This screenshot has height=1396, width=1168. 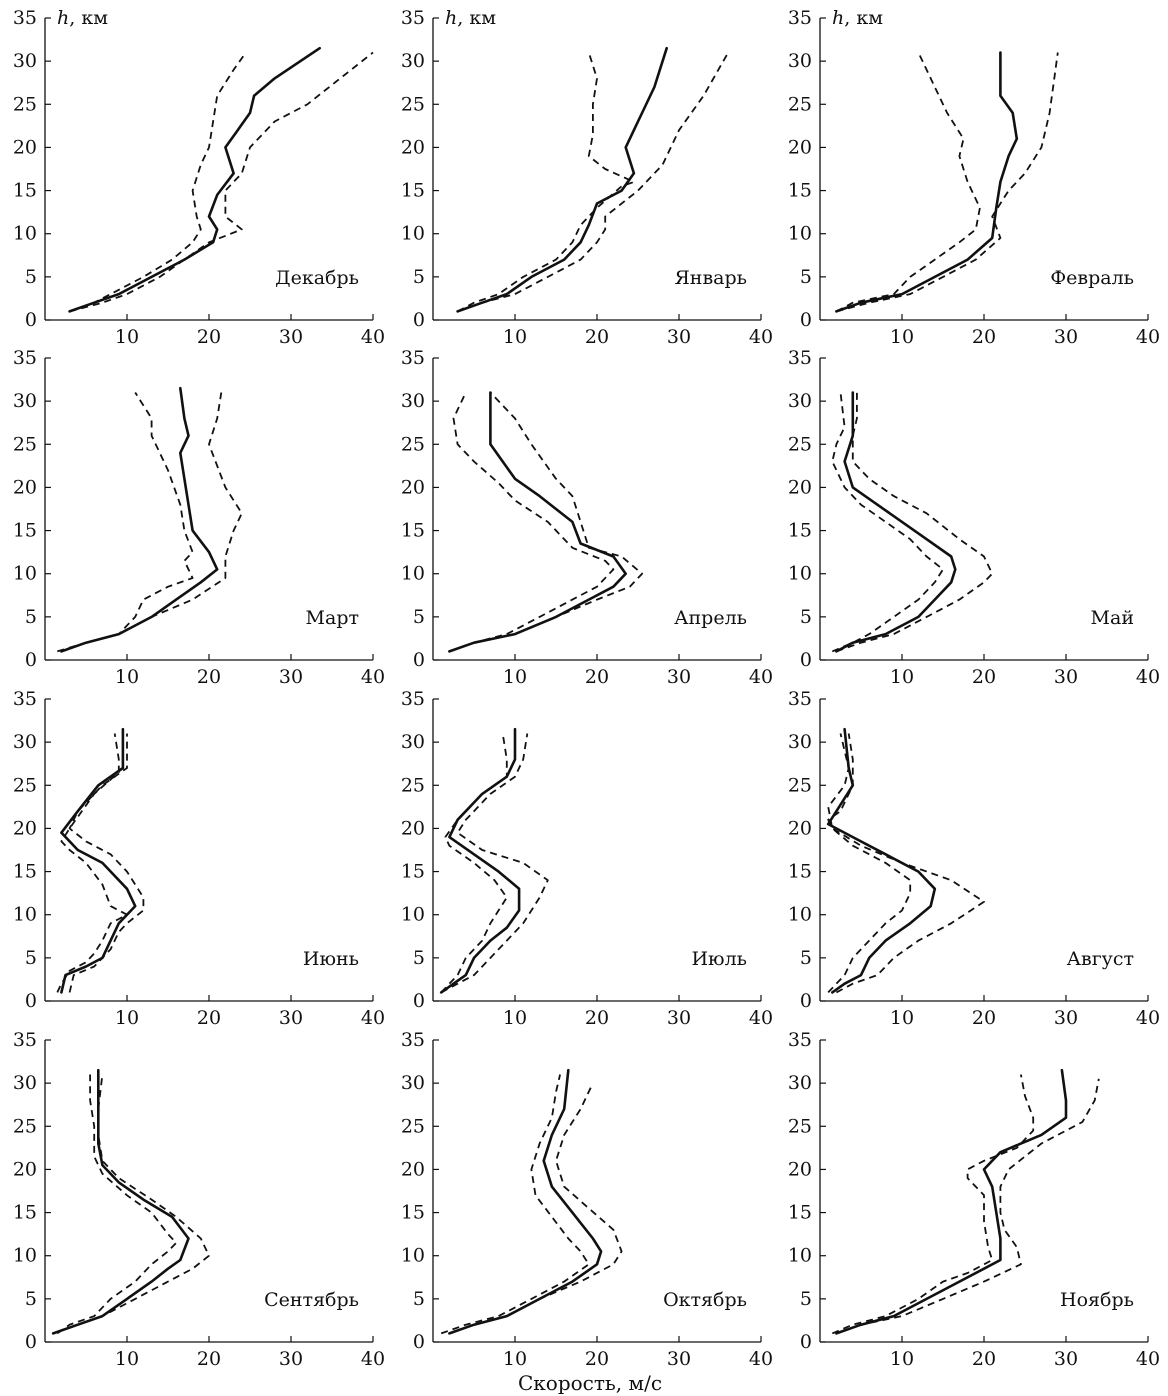 I want to click on month-label: Декабрь, so click(x=317, y=278).